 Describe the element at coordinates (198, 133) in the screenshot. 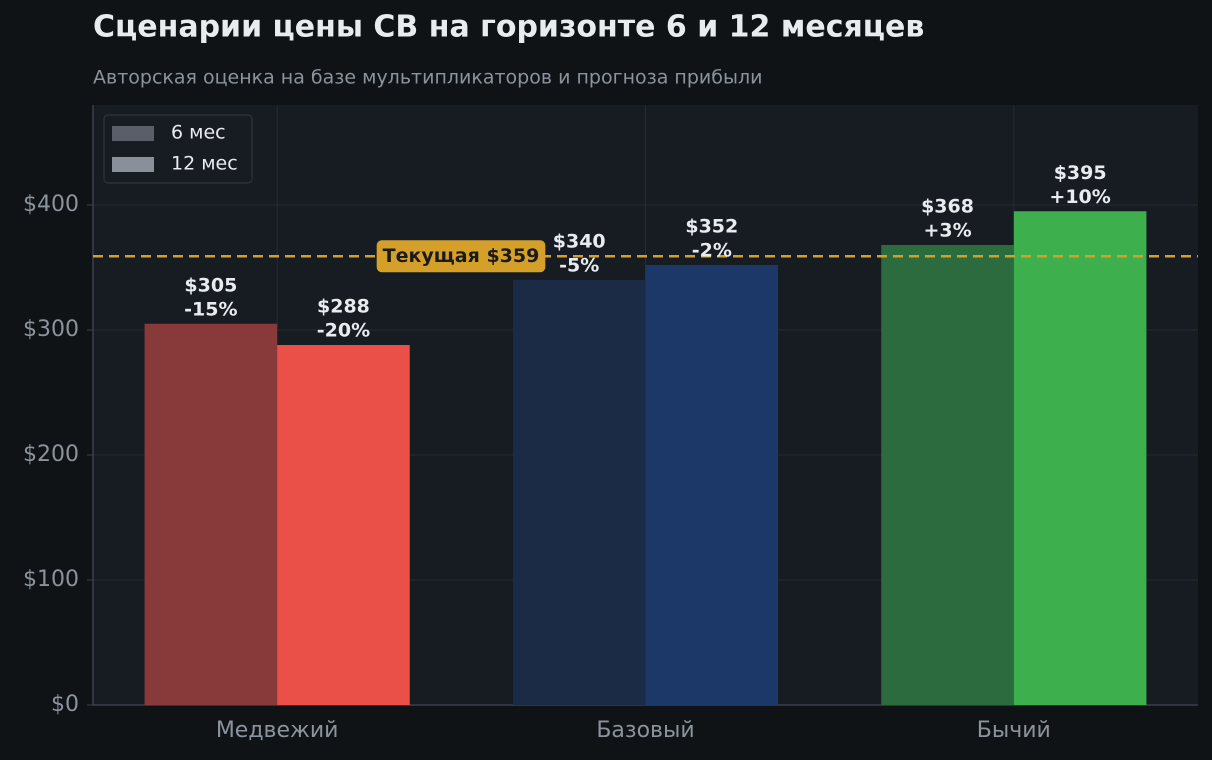

I see `legend-label: 6 мес` at that location.